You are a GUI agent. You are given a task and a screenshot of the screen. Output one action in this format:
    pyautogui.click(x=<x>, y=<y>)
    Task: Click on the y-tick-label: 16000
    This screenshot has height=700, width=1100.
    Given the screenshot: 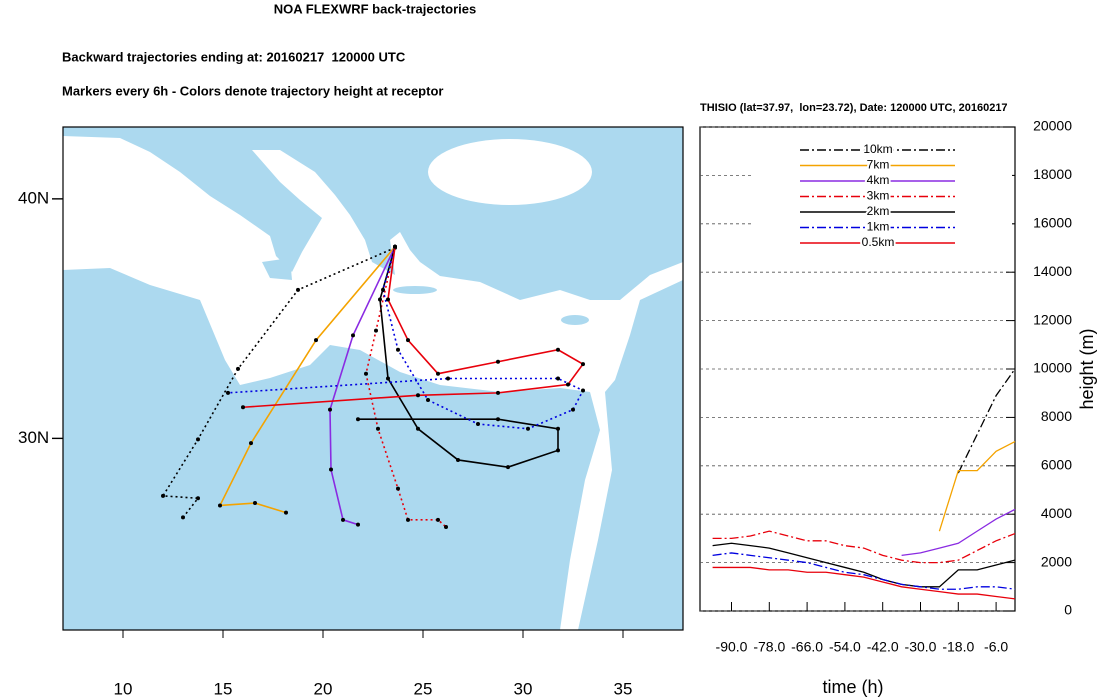 What is the action you would take?
    pyautogui.click(x=1052, y=223)
    